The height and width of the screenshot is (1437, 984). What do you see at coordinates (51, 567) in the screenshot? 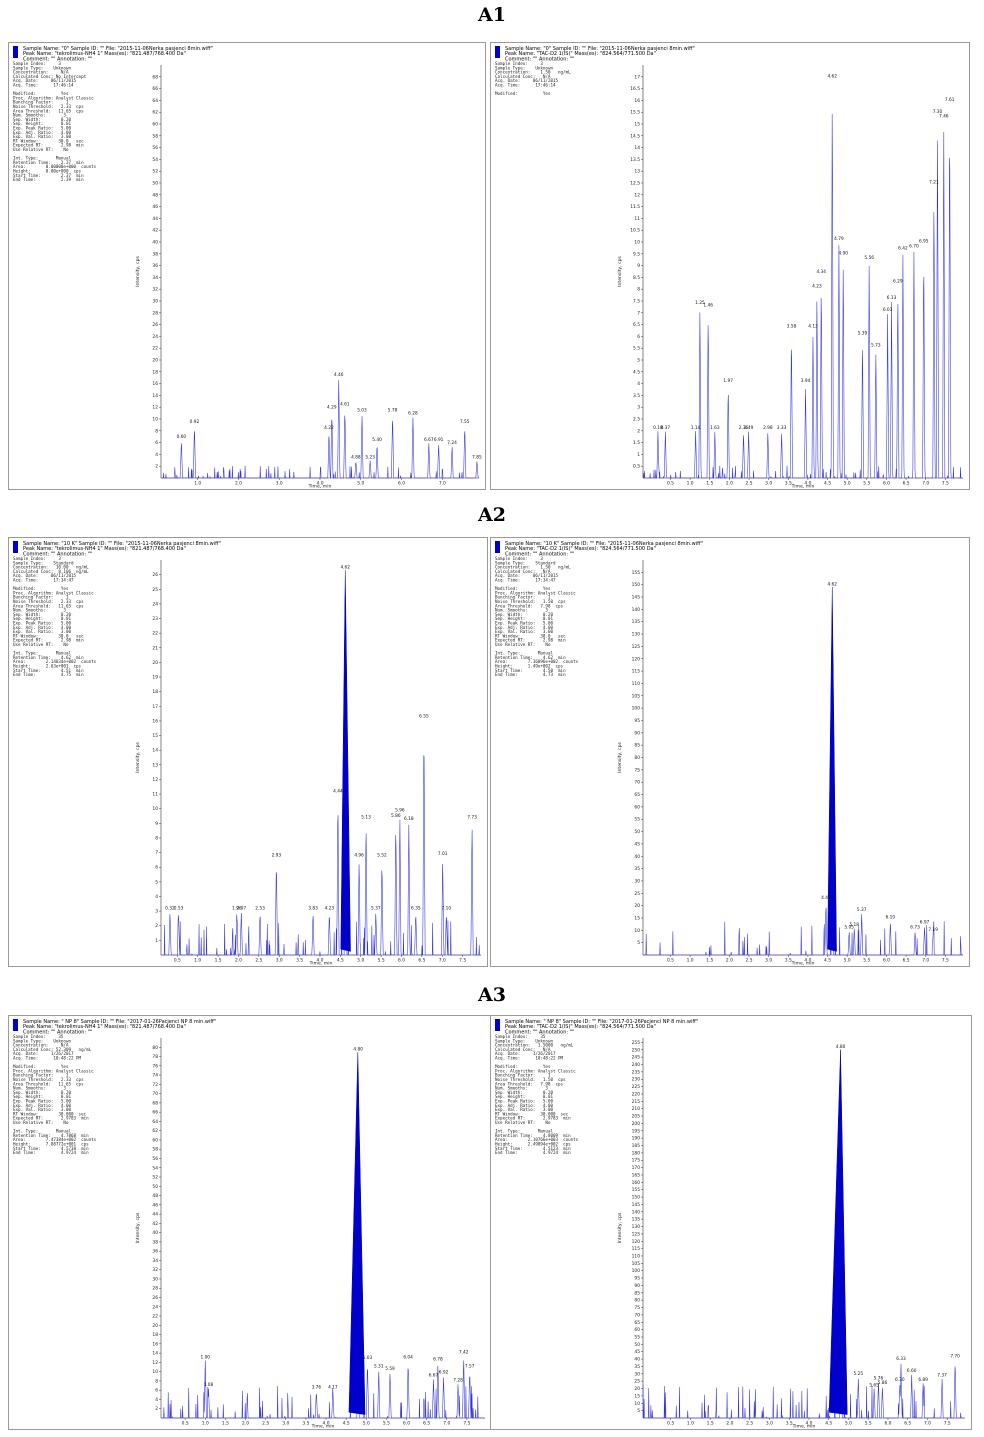
I see `info-line: Concentration: 10.00 ng/mL` at bounding box center [51, 567].